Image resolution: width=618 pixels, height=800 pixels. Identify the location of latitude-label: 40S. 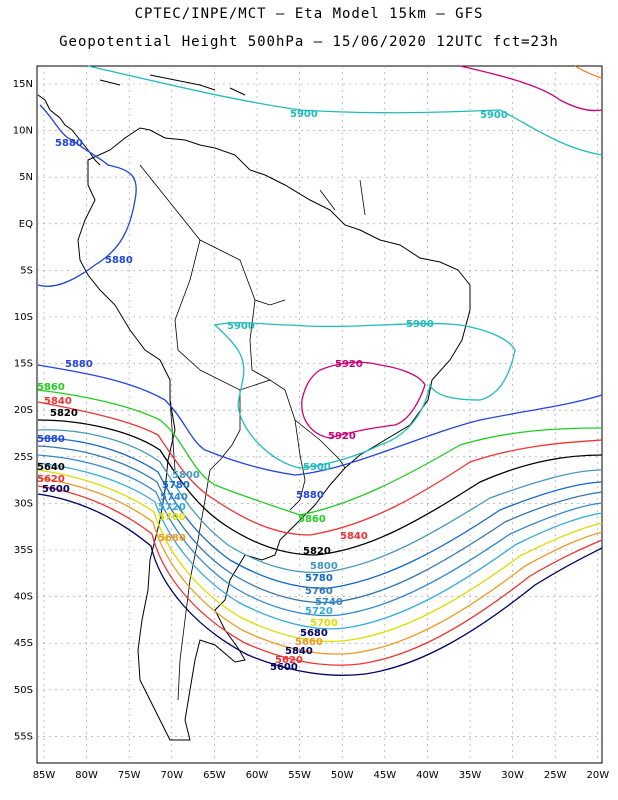
(23, 597).